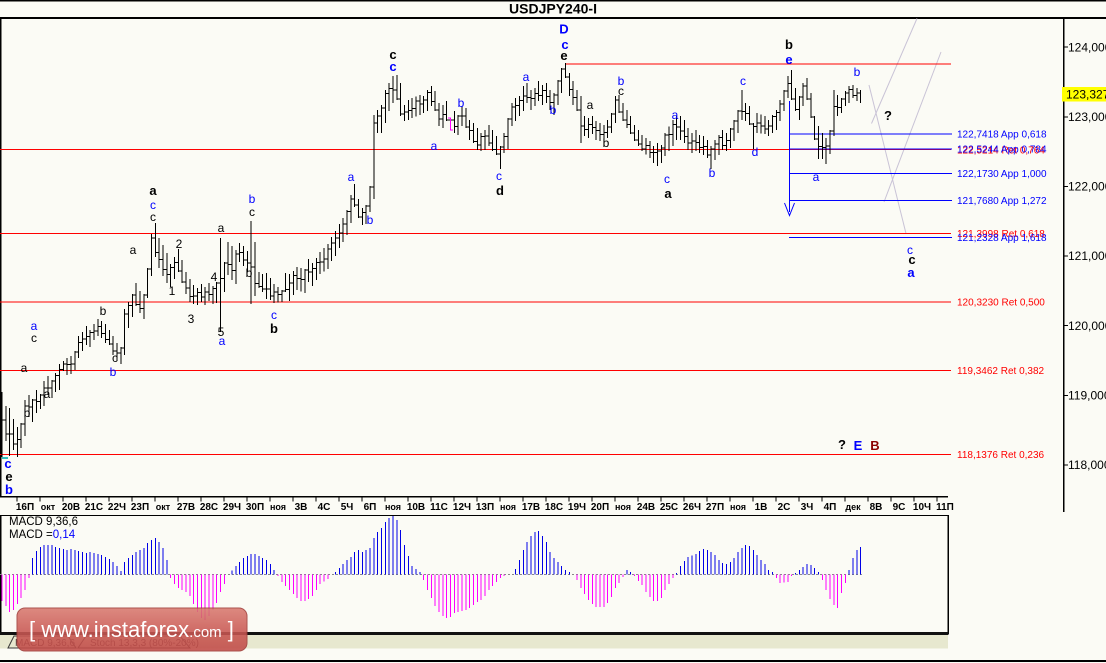  What do you see at coordinates (172, 291) in the screenshot?
I see `svg-text: 1` at bounding box center [172, 291].